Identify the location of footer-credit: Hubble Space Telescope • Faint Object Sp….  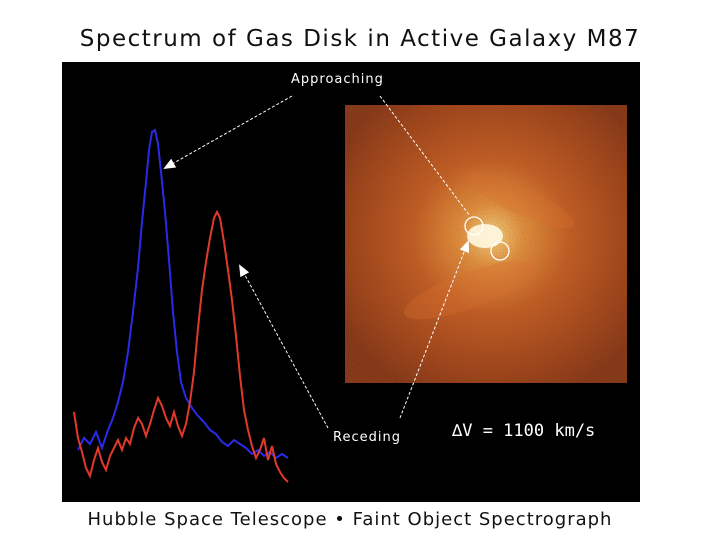
(350, 519).